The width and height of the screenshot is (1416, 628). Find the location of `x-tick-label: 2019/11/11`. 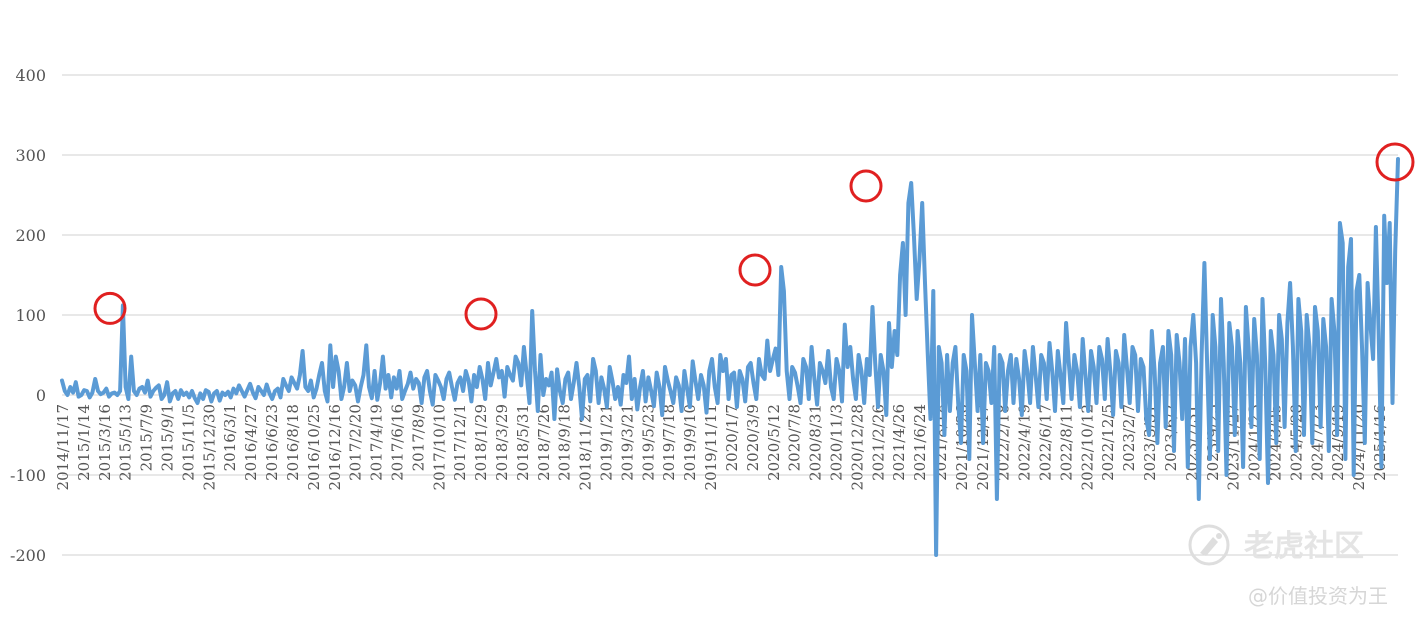

x-tick-label: 2019/11/11 is located at coordinates (711, 447).